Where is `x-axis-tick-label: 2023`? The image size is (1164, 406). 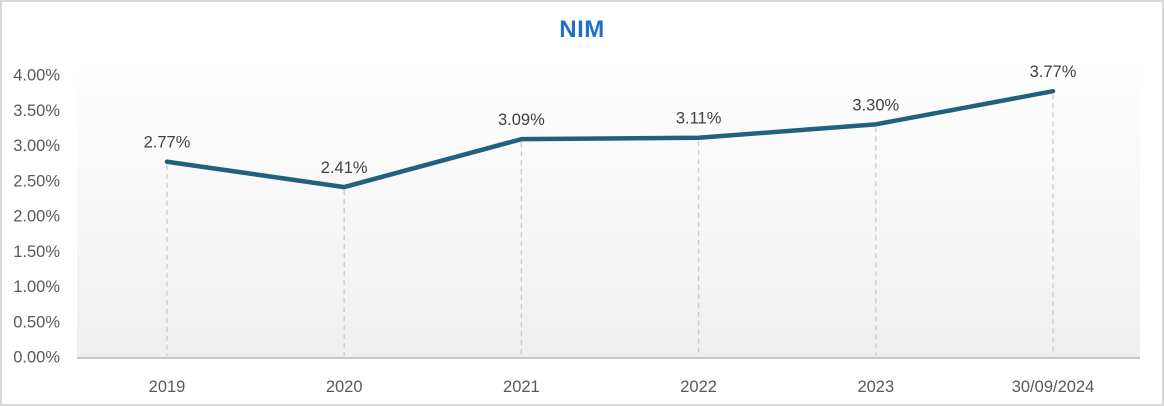 x-axis-tick-label: 2023 is located at coordinates (875, 387).